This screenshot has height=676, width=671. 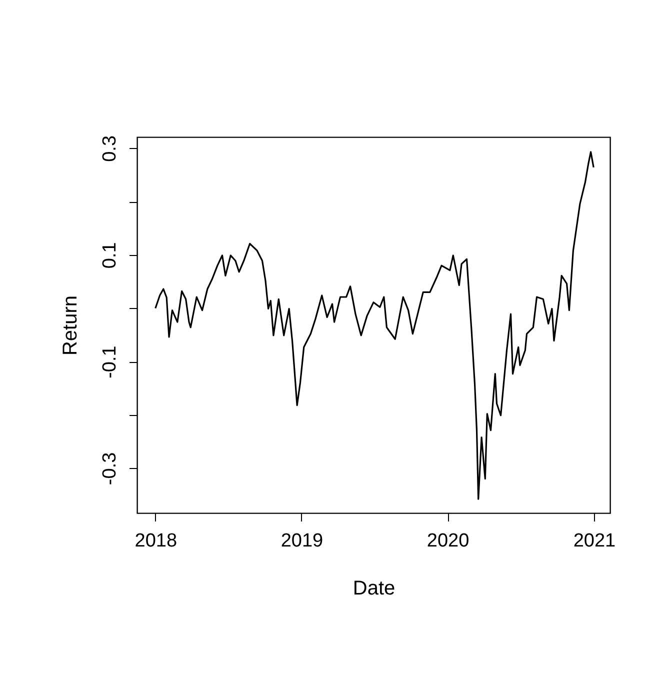 I want to click on y-tick-label: -0.3, so click(x=110, y=469).